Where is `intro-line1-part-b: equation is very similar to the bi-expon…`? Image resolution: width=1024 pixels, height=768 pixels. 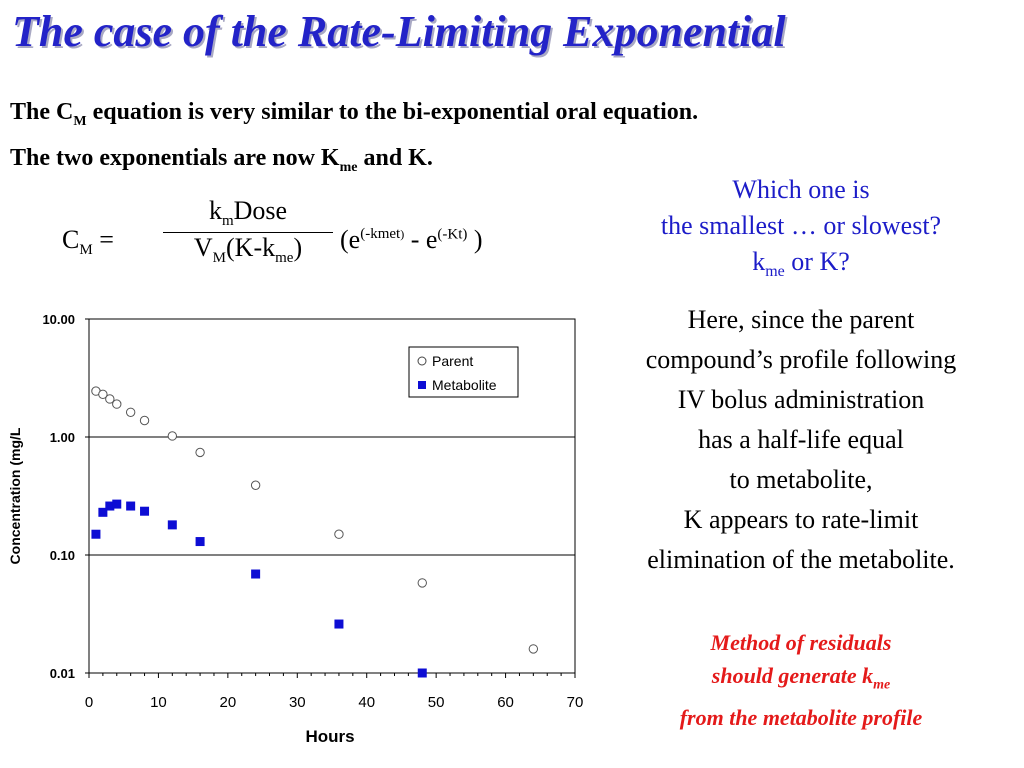 intro-line1-part-b: equation is very similar to the bi-expon… is located at coordinates (392, 112).